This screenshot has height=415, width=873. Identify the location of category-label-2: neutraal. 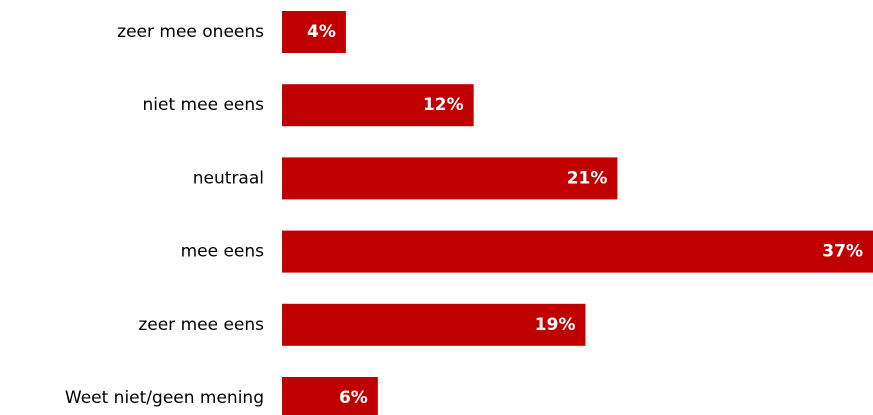
(228, 178).